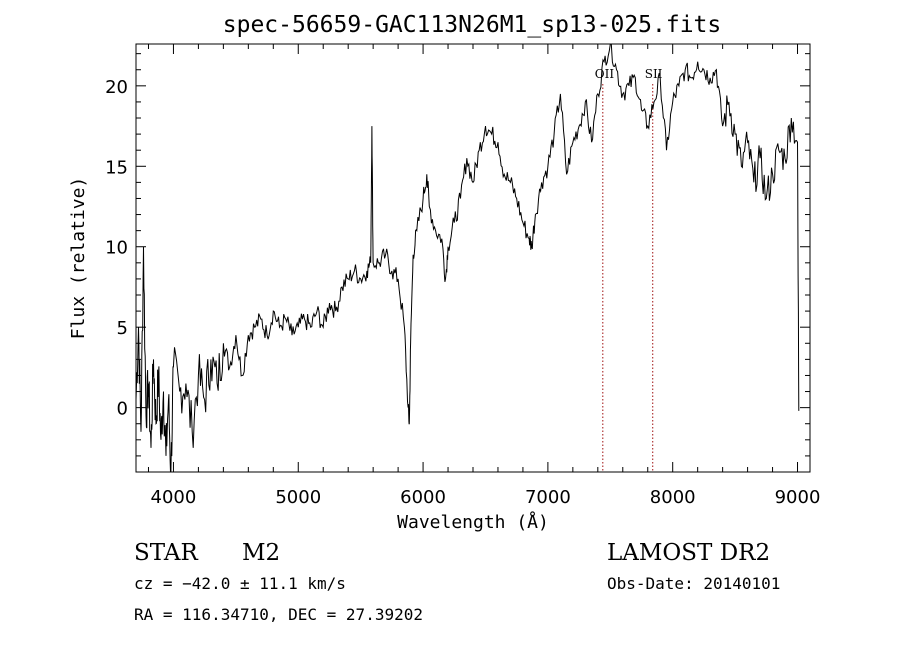  Describe the element at coordinates (278, 614) in the screenshot. I see `coordinates: RA = 116.34710, DEC = 27.39202` at that location.